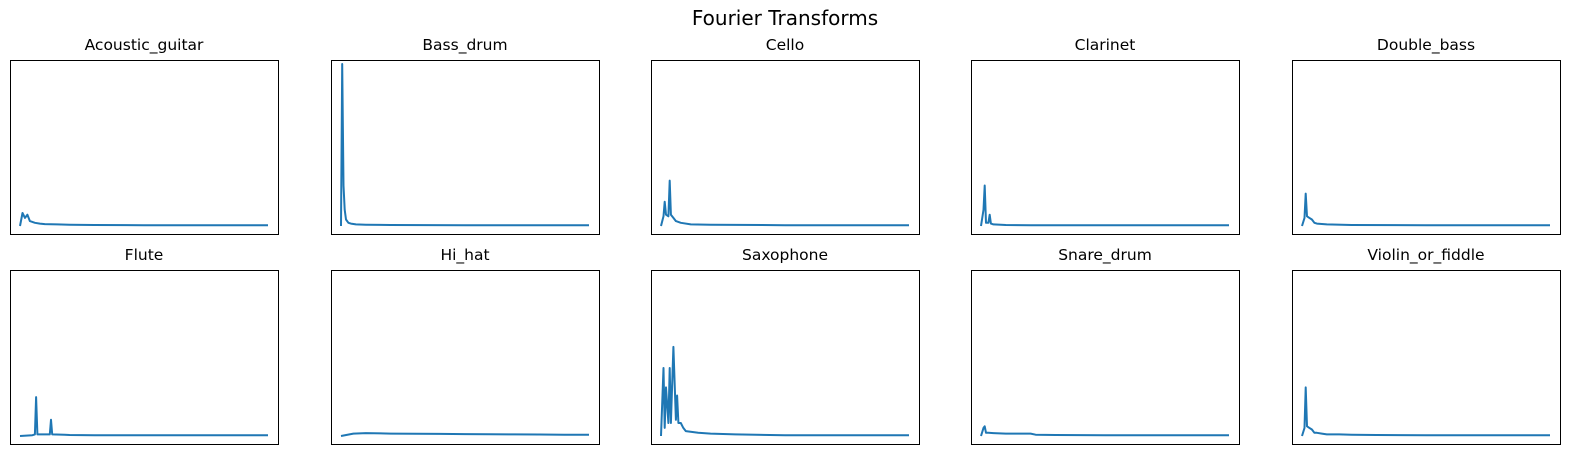  Describe the element at coordinates (784, 391) in the screenshot. I see `spectrum-line-saxophone` at that location.